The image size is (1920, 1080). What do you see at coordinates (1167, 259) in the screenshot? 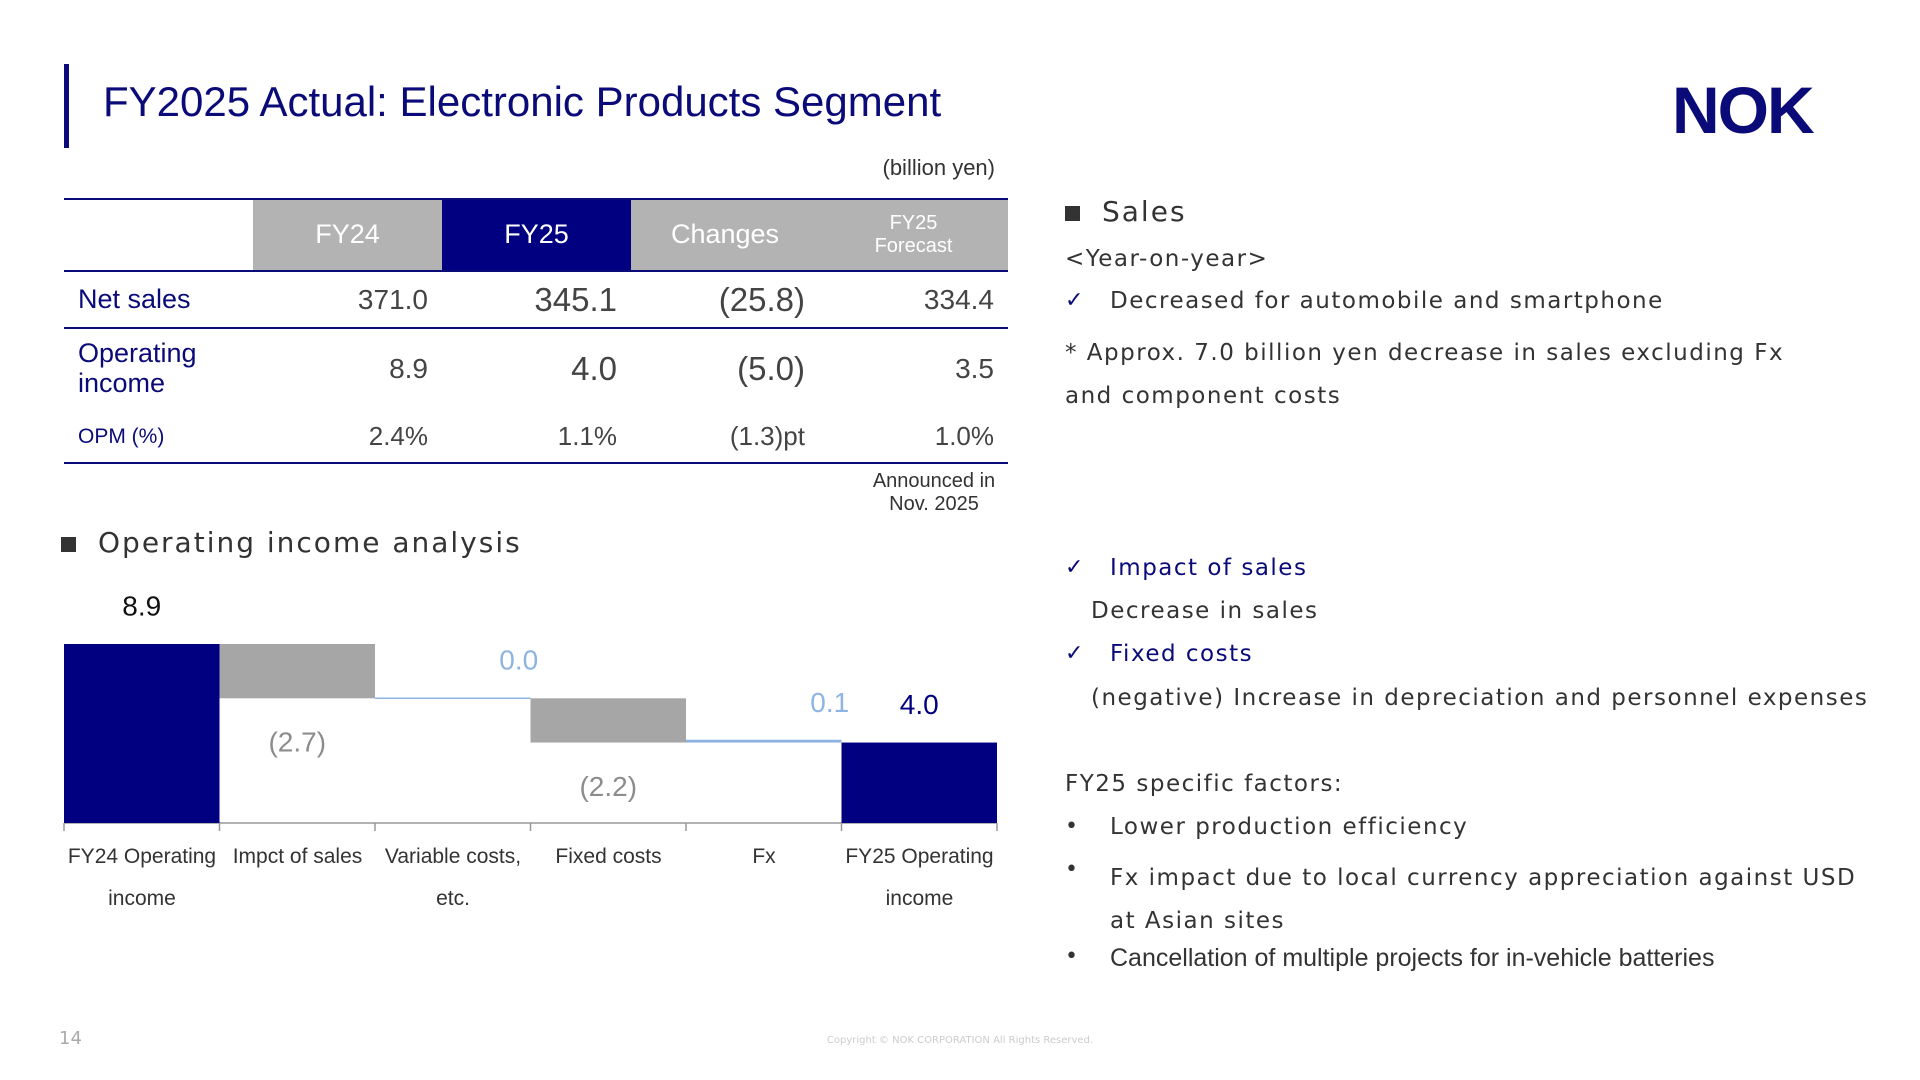
I see `text: <Year-on-year>` at bounding box center [1167, 259].